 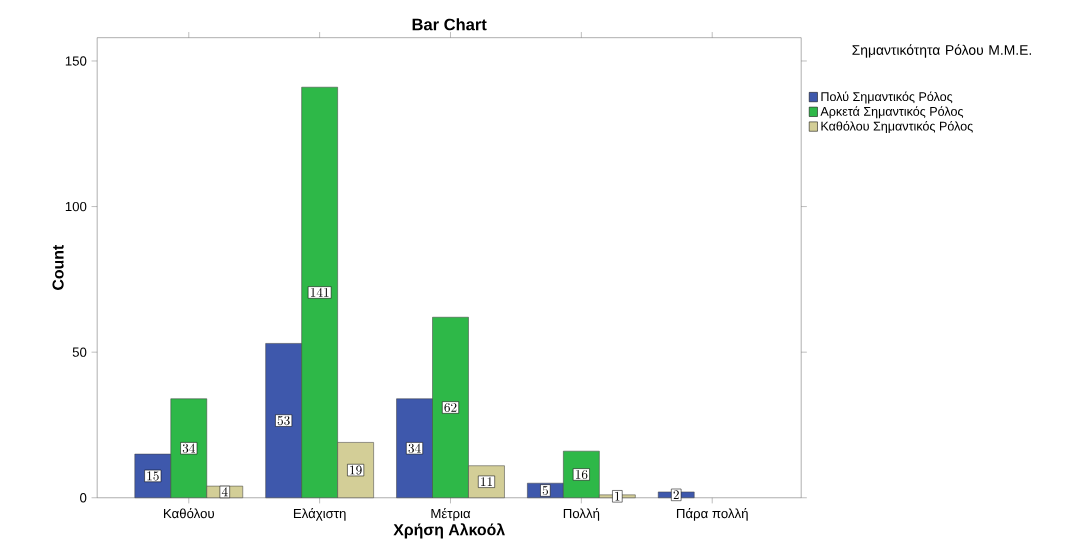 What do you see at coordinates (79, 352) in the screenshot?
I see `y-tick-label: 50` at bounding box center [79, 352].